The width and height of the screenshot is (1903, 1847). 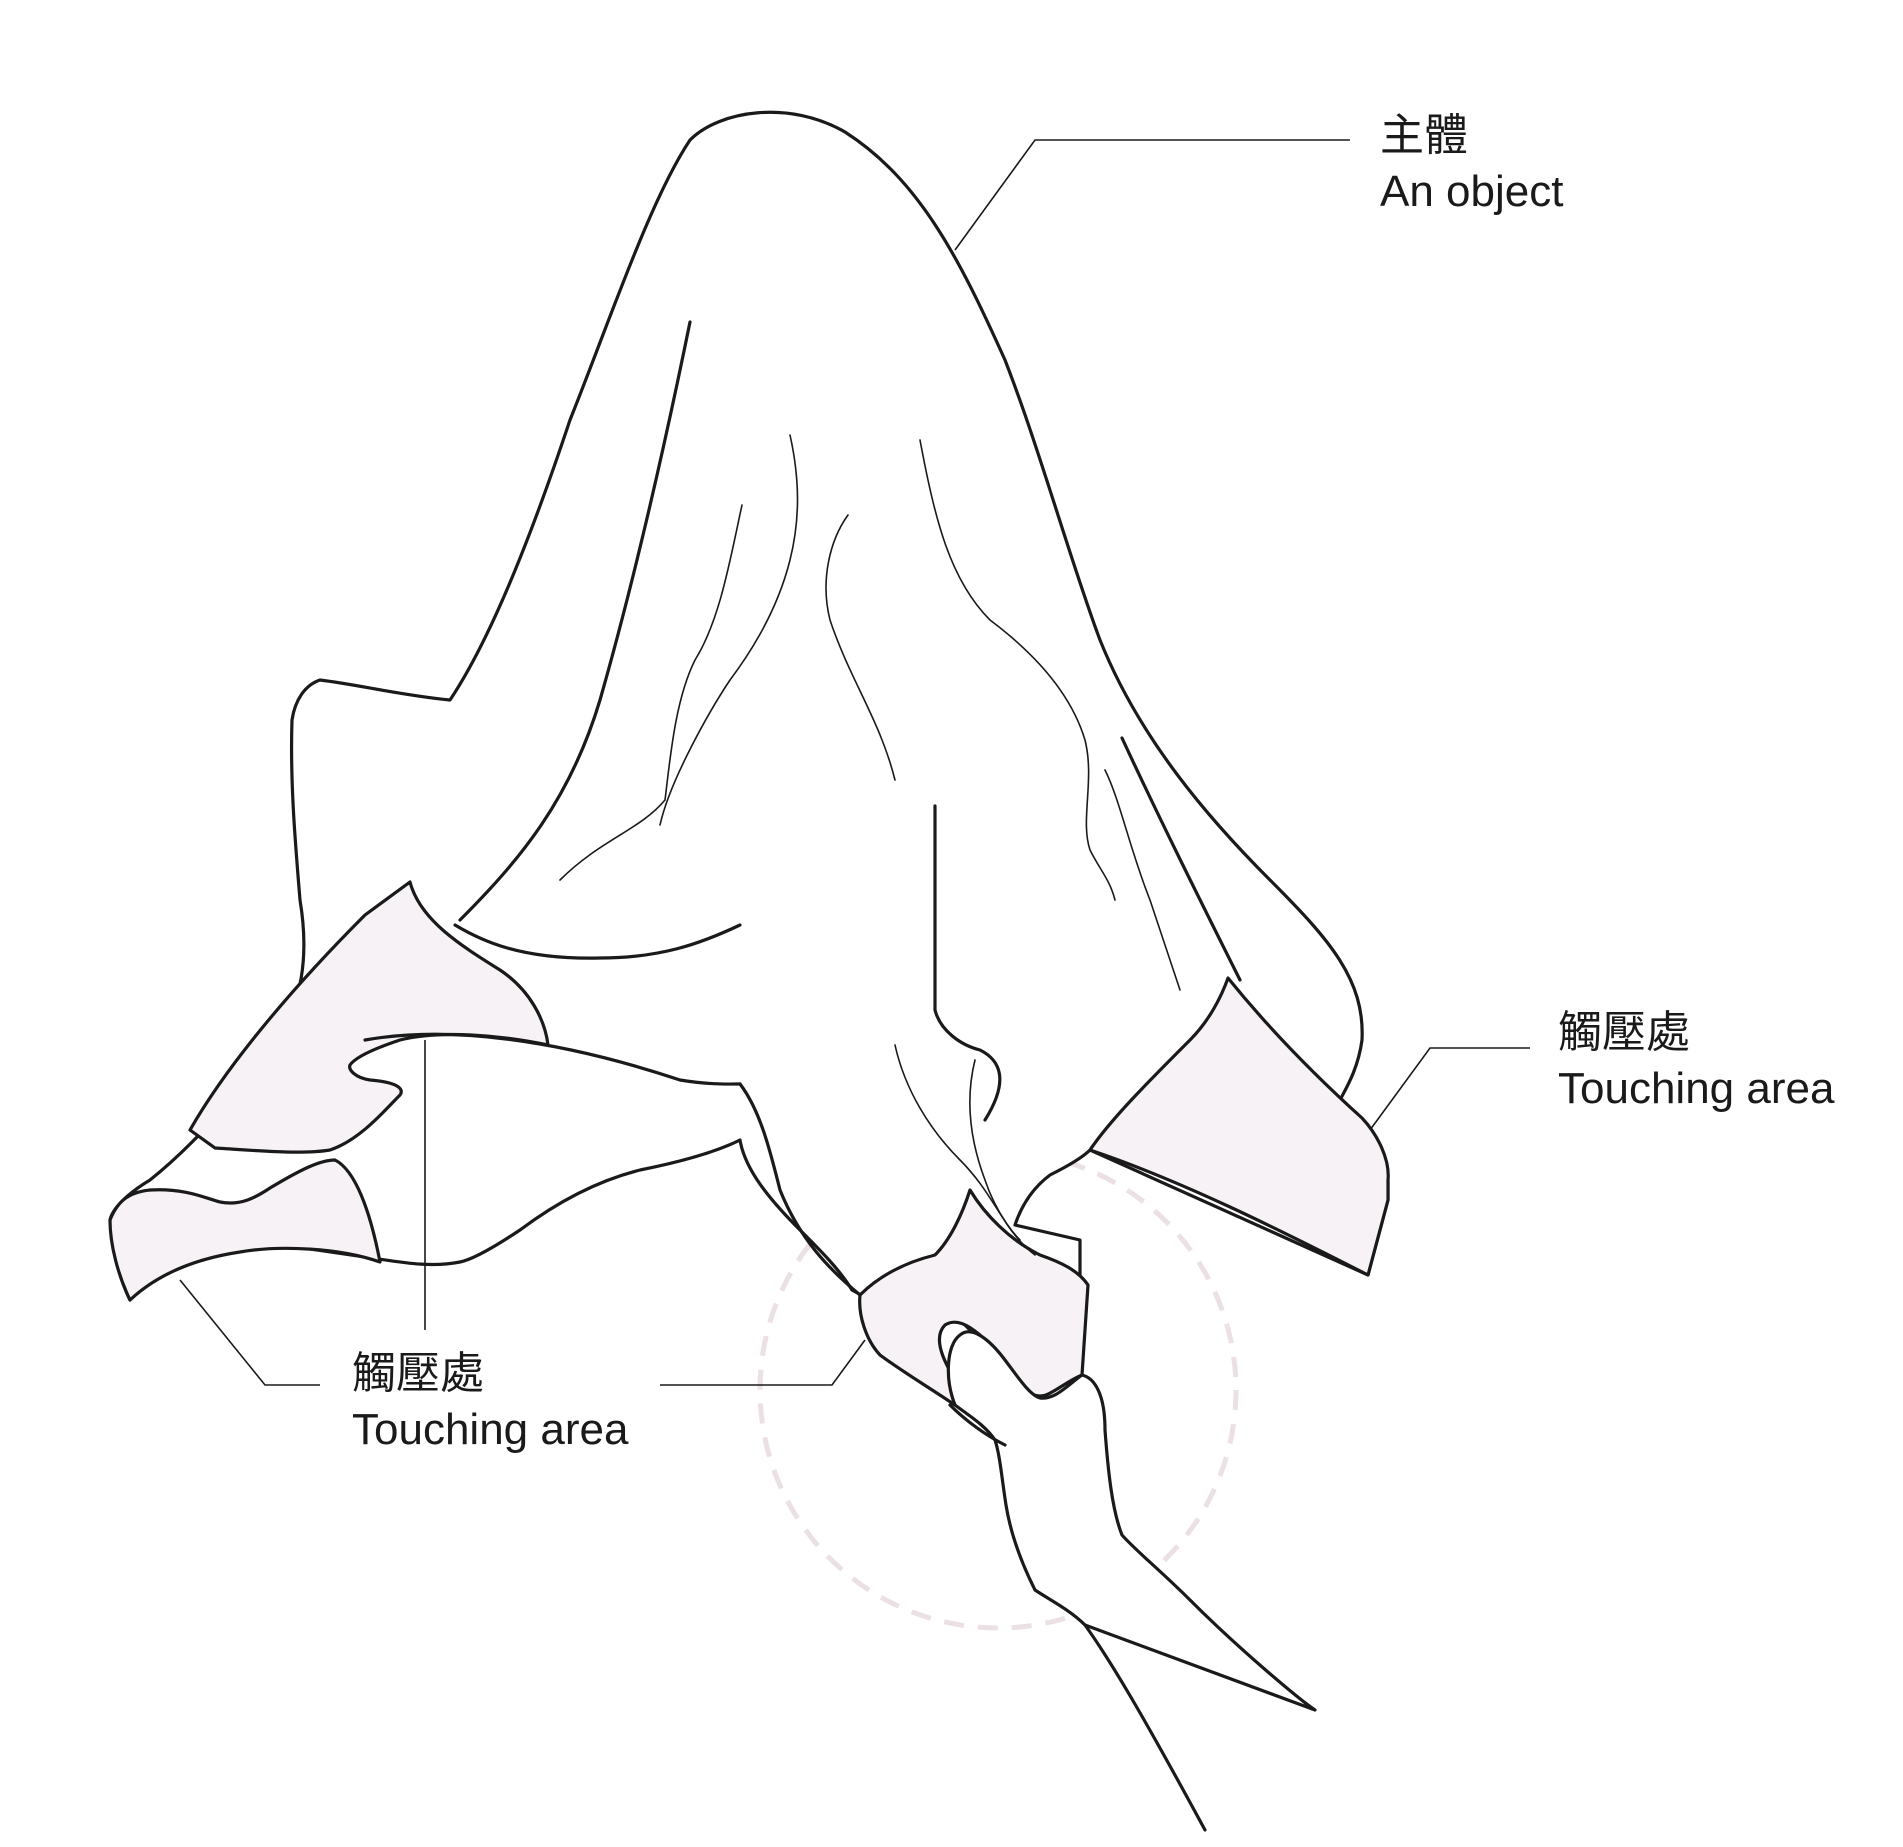 What do you see at coordinates (1152, 195) in the screenshot?
I see `leader-object` at bounding box center [1152, 195].